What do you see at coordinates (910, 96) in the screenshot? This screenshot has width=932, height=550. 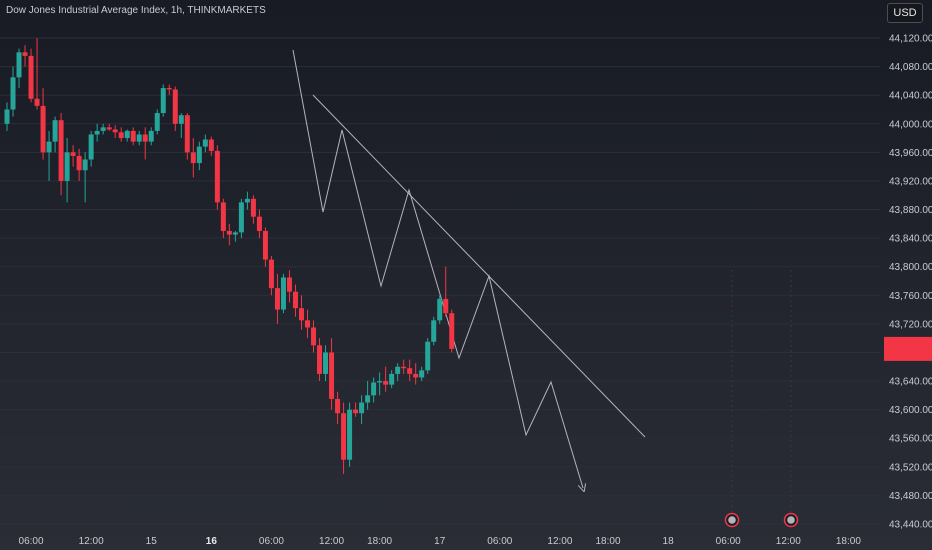 I see `y-tick-label: 44,040.00` at bounding box center [910, 96].